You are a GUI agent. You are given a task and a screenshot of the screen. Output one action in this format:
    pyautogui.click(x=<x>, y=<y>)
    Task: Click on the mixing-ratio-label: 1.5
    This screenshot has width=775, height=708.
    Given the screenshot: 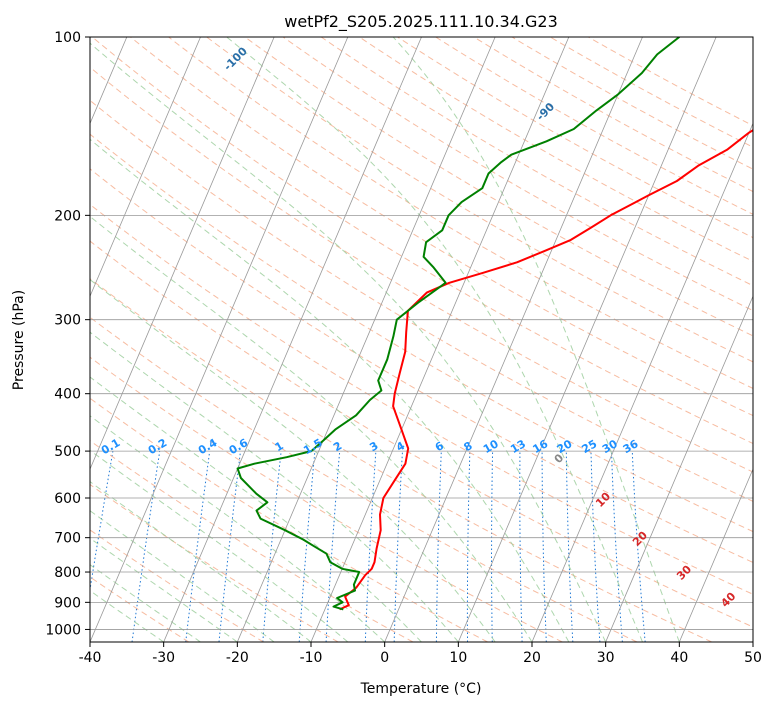 What is the action you would take?
    pyautogui.click(x=312, y=446)
    